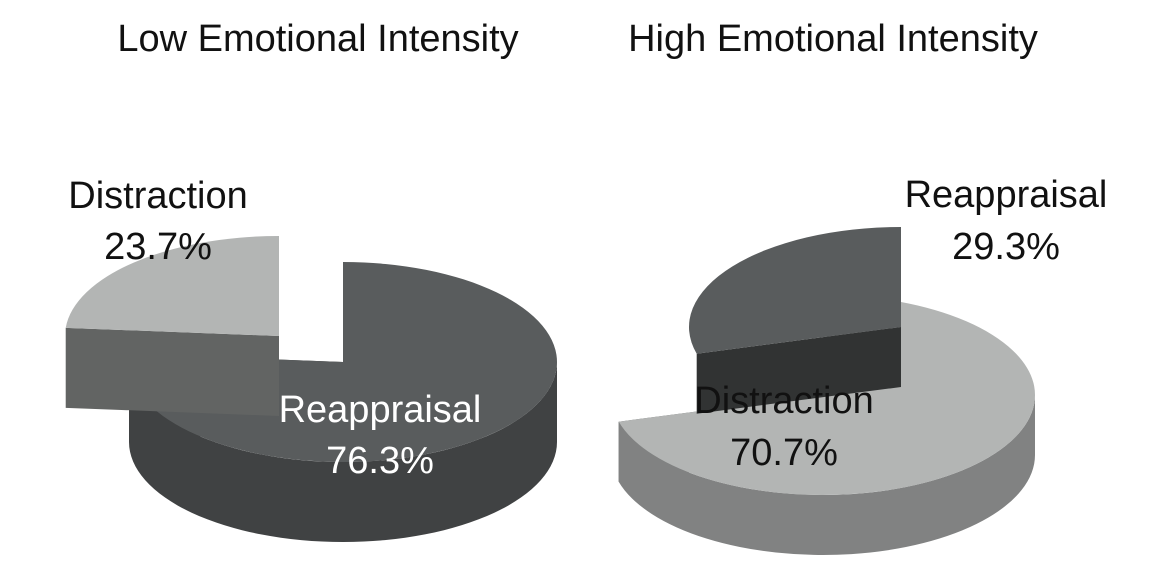 This screenshot has height=571, width=1164. I want to click on high-slice-reappraisal, so click(794, 320).